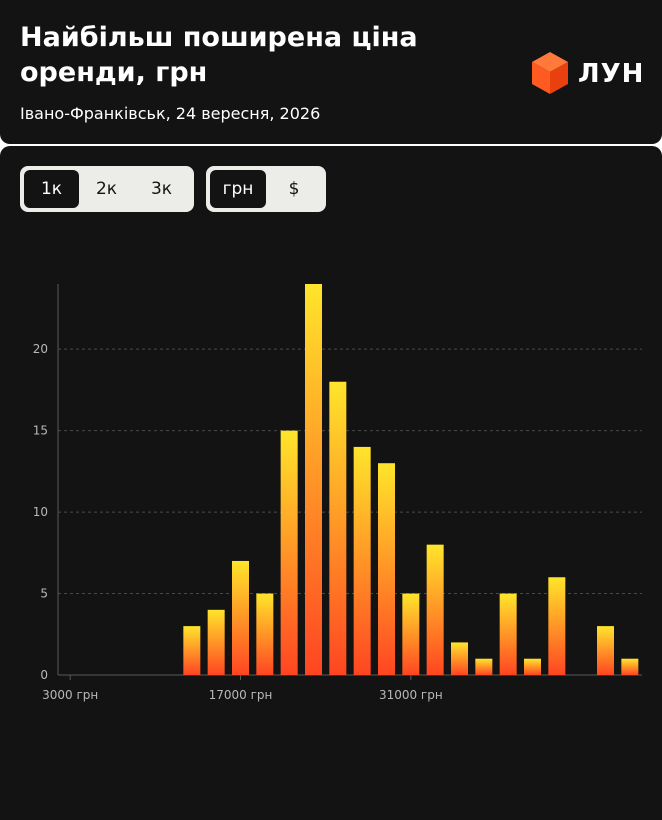  Describe the element at coordinates (44, 675) in the screenshot. I see `y-tick-label: 0` at that location.